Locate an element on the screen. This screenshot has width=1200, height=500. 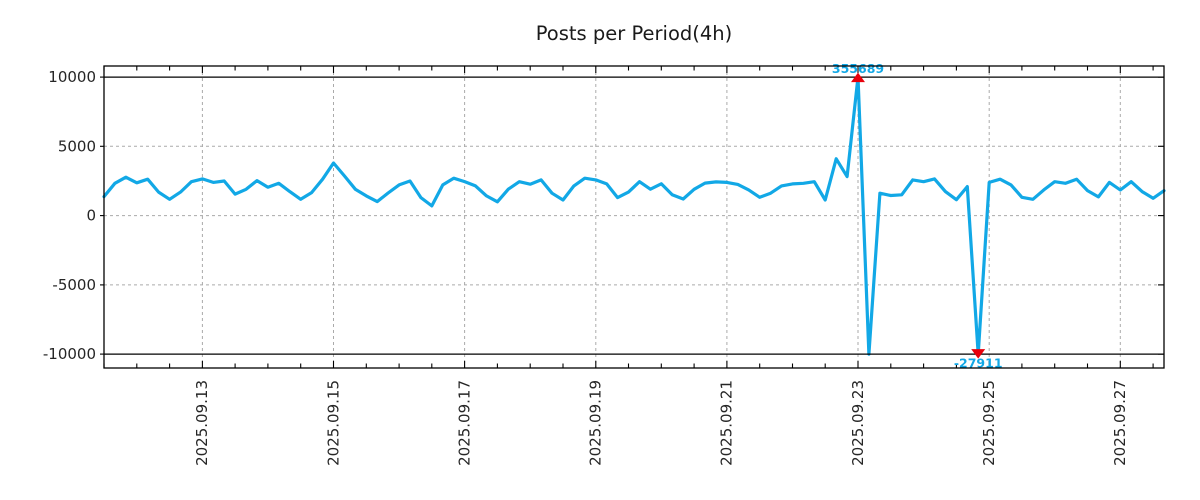
chart-title: Posts per Period(4h) is located at coordinates (634, 33).